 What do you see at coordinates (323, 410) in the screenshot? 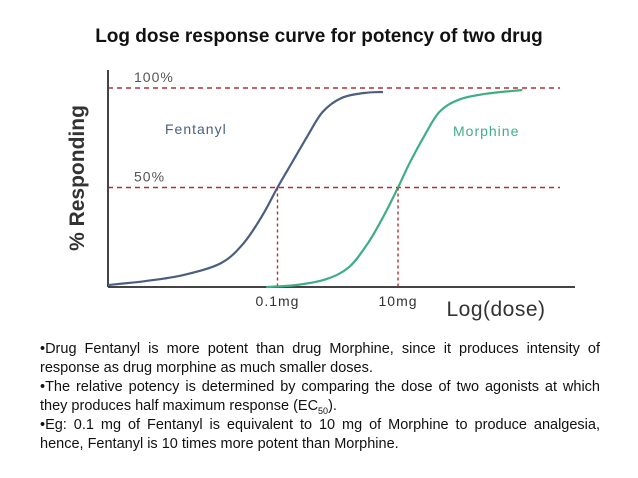
I see `ec50-subscript: 50` at bounding box center [323, 410].